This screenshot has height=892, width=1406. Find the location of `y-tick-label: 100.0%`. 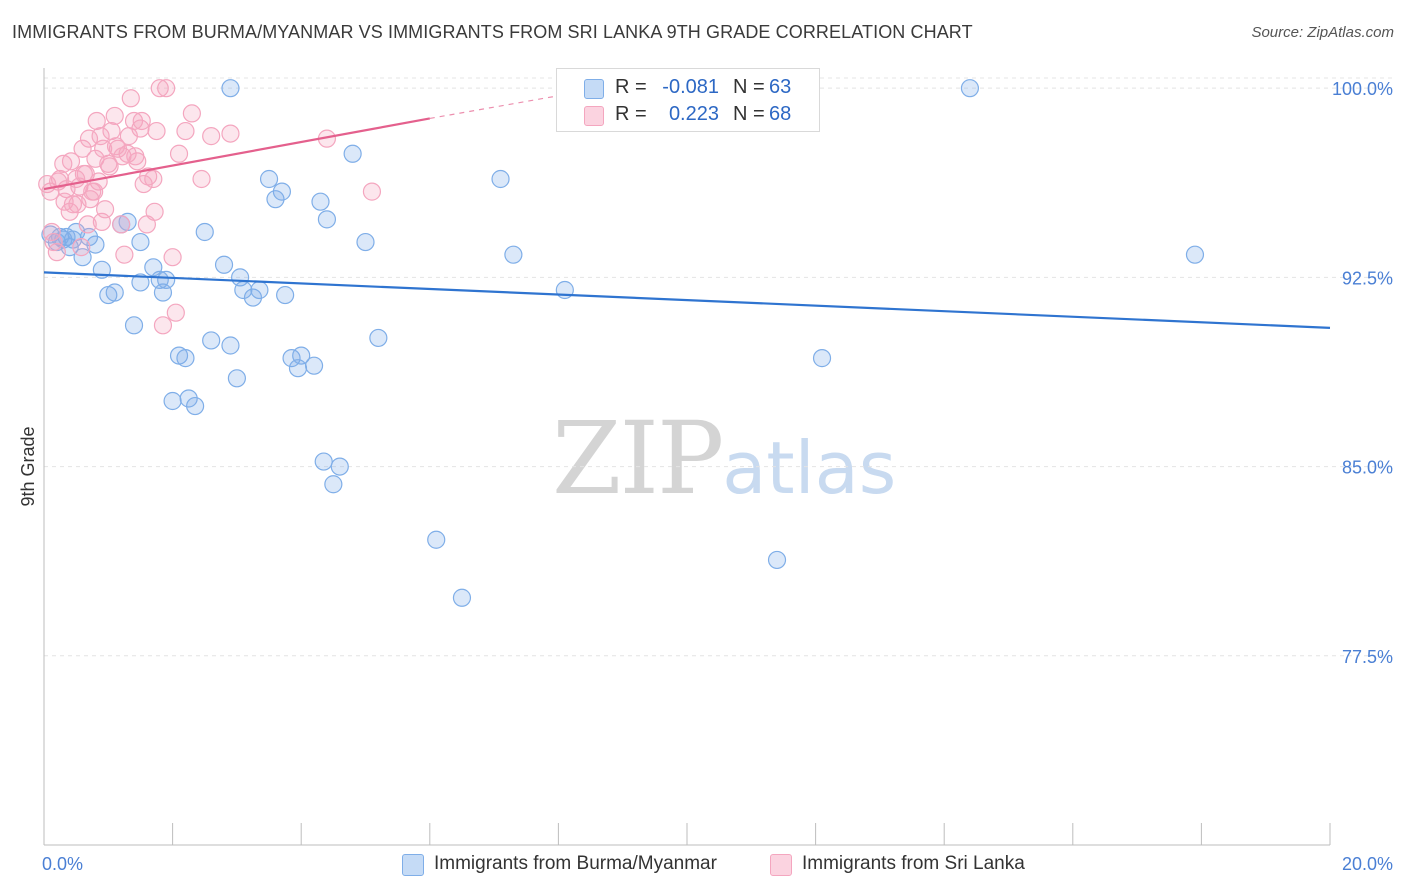

y-tick-label: 100.0% is located at coordinates (1362, 89).